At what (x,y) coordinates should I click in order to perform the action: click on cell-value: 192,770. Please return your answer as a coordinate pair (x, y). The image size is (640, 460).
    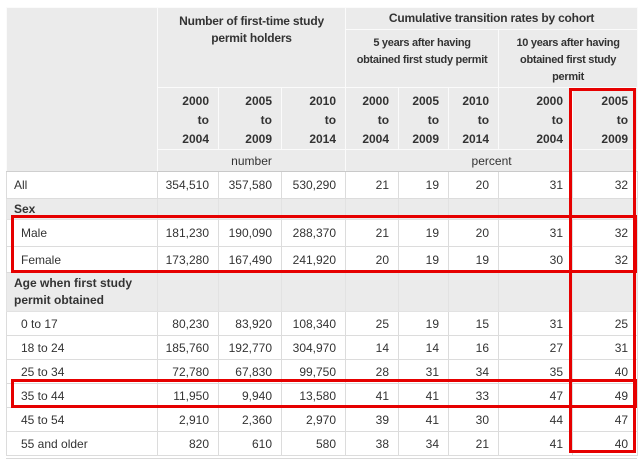
    Looking at the image, I should click on (250, 347).